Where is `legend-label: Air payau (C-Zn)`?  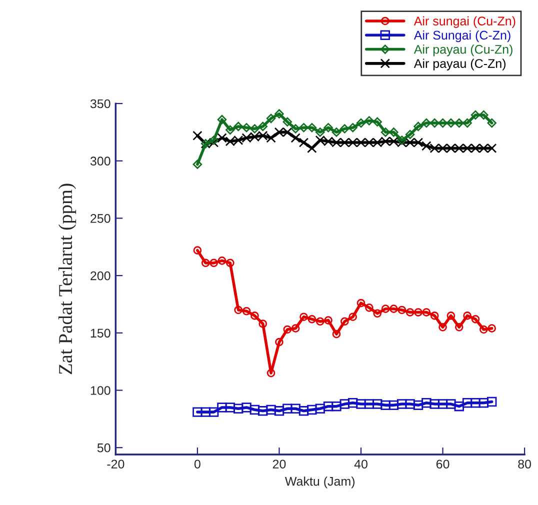
legend-label: Air payau (C-Zn) is located at coordinates (460, 64).